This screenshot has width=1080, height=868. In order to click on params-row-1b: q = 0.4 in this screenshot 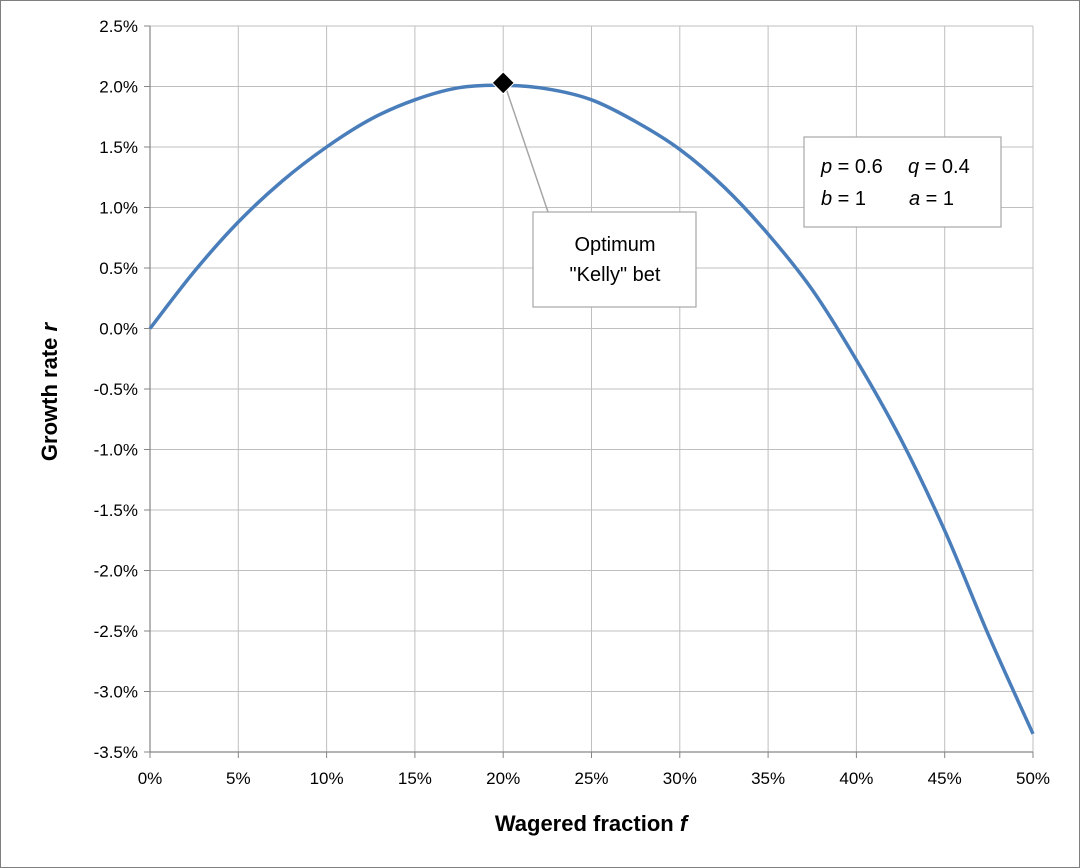, I will do `click(939, 167)`.